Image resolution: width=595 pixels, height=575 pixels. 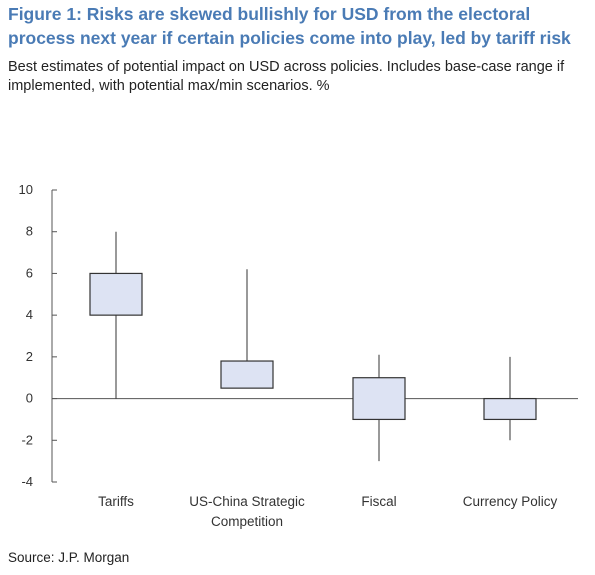 What do you see at coordinates (378, 501) in the screenshot?
I see `x-category-label: Fiscal` at bounding box center [378, 501].